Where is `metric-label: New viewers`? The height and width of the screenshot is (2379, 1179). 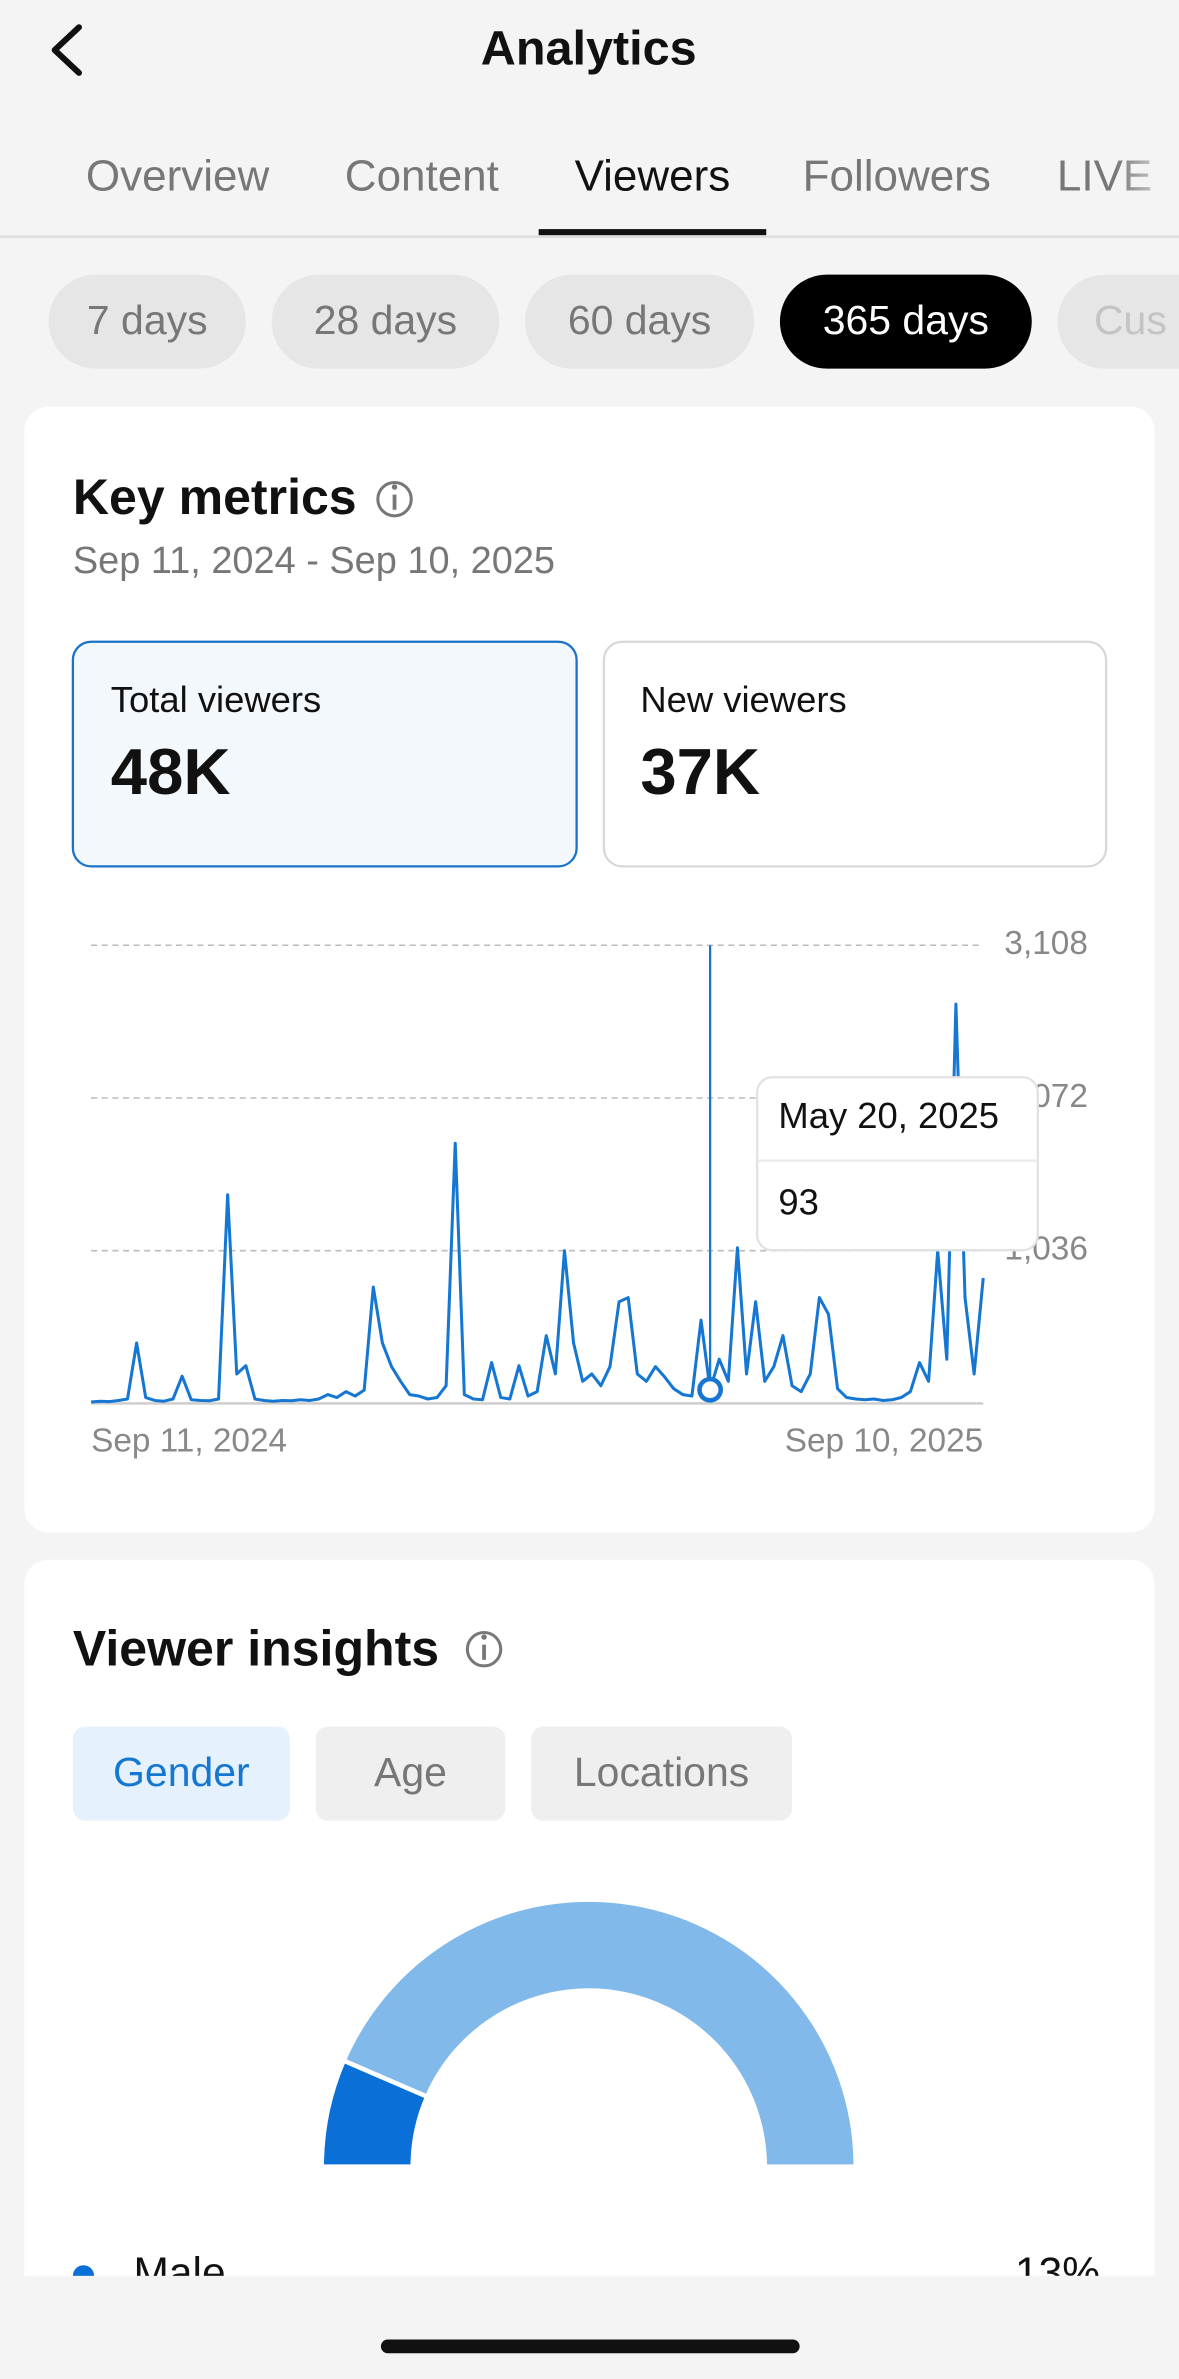 metric-label: New viewers is located at coordinates (743, 699).